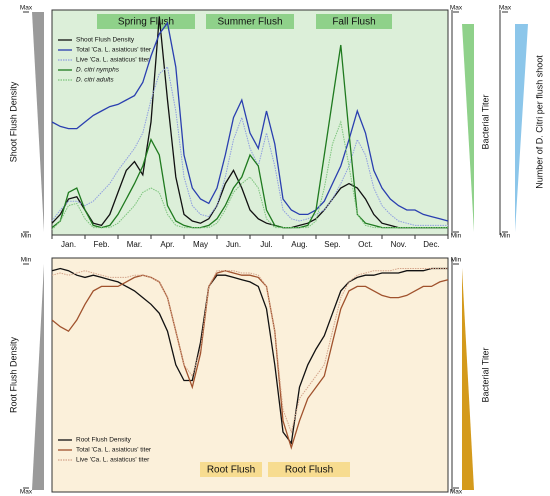  What do you see at coordinates (95, 80) in the screenshot?
I see `legend-label: D. citri adults` at bounding box center [95, 80].